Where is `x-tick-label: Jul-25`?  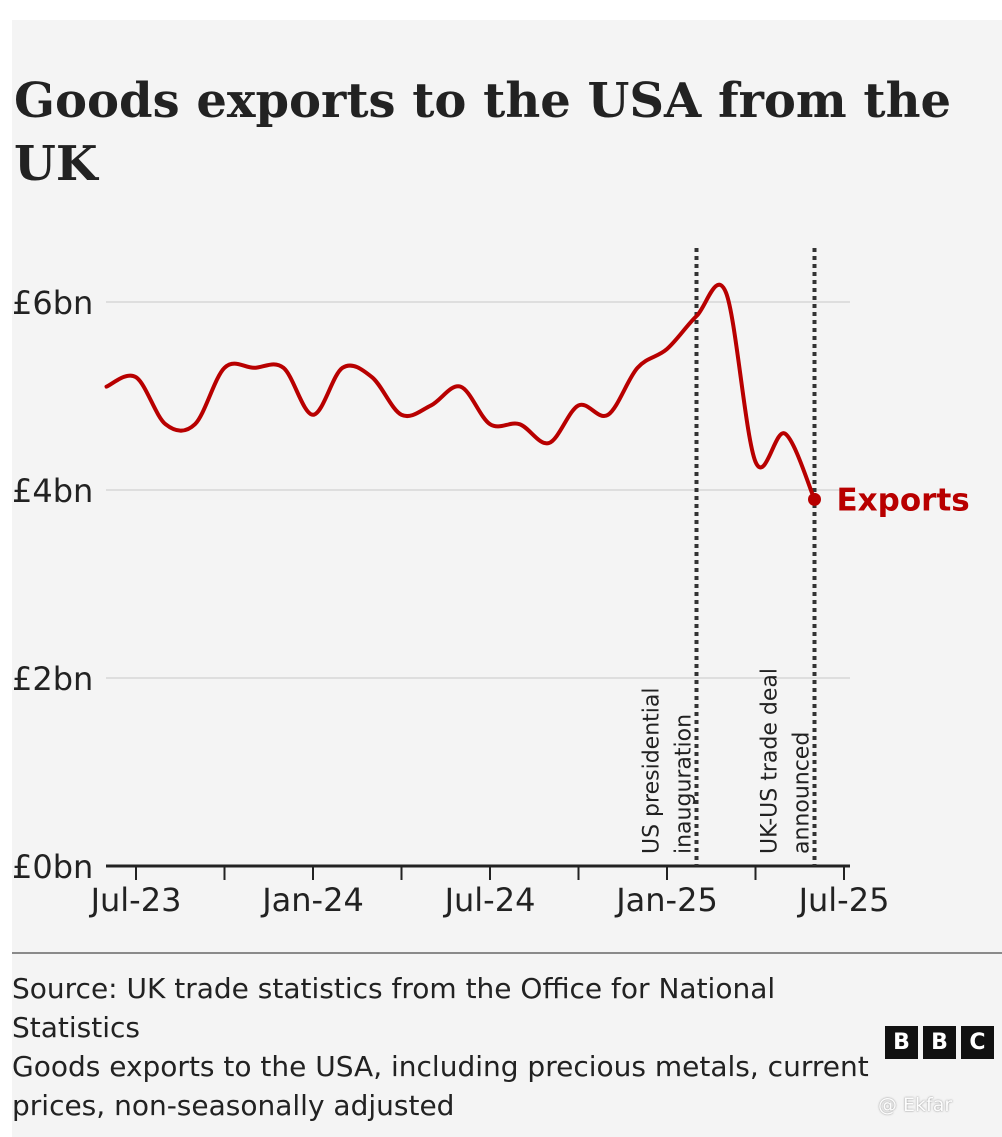 x-tick-label: Jul-25 is located at coordinates (843, 900).